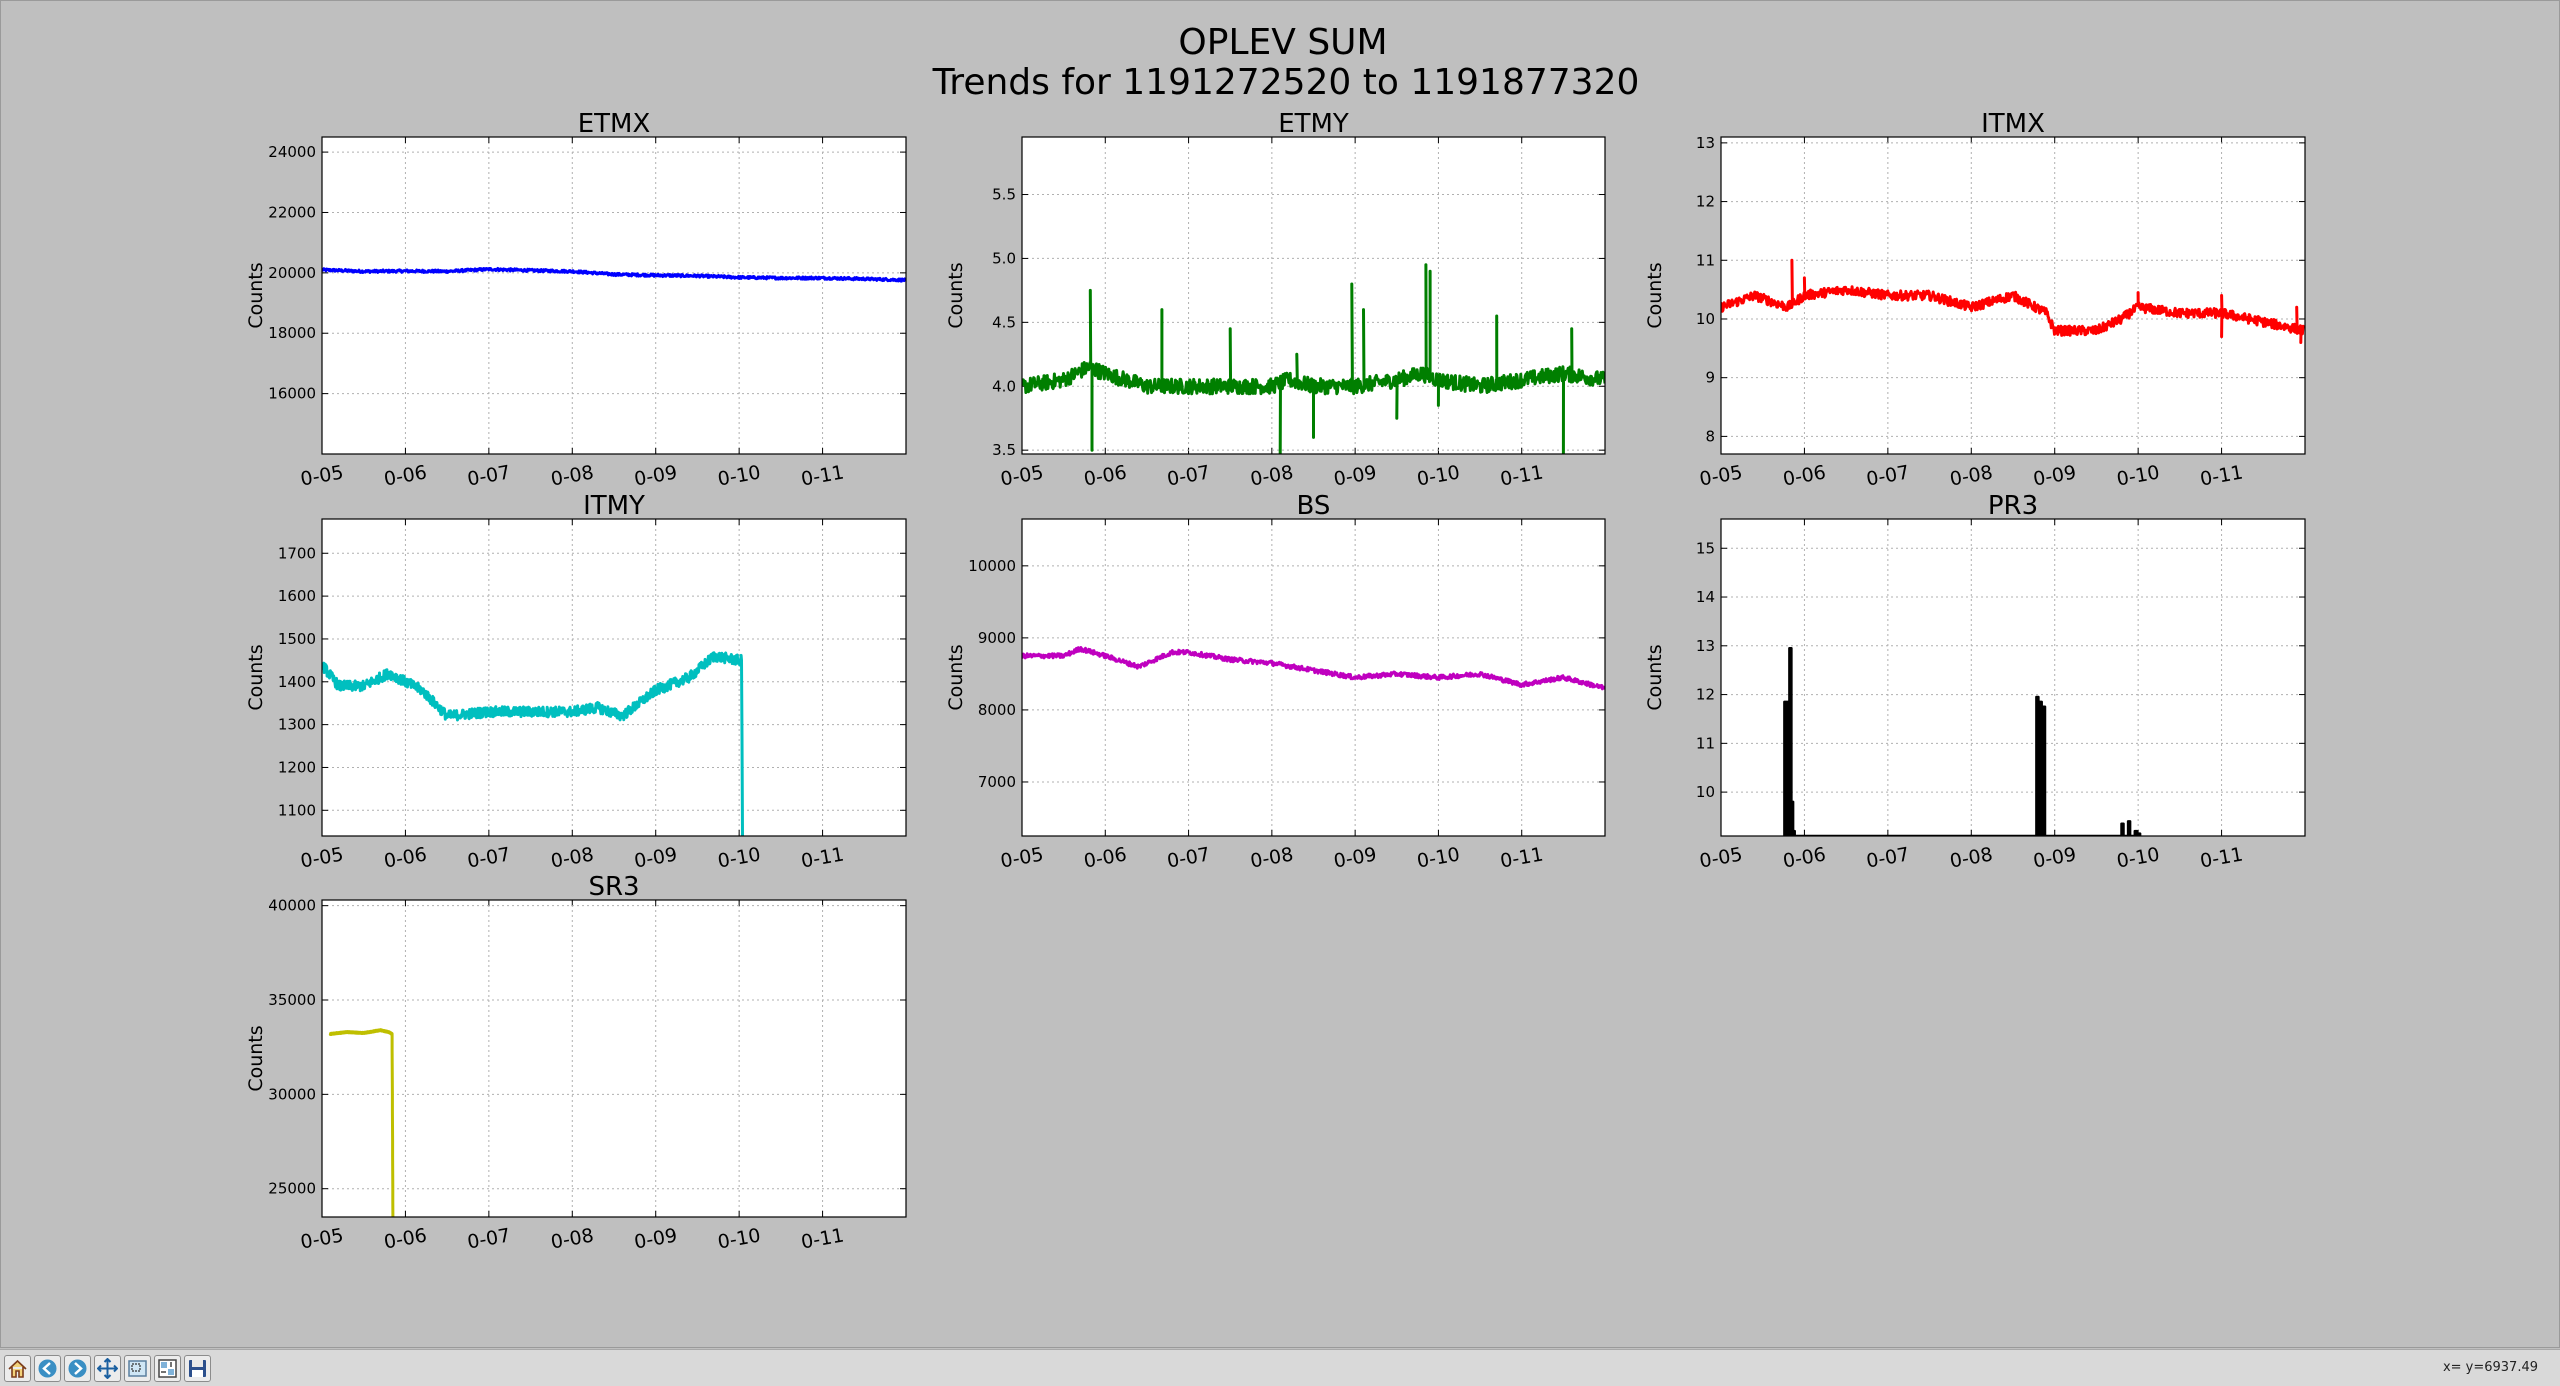 The width and height of the screenshot is (2560, 1386). I want to click on zoom-button, so click(137, 1368).